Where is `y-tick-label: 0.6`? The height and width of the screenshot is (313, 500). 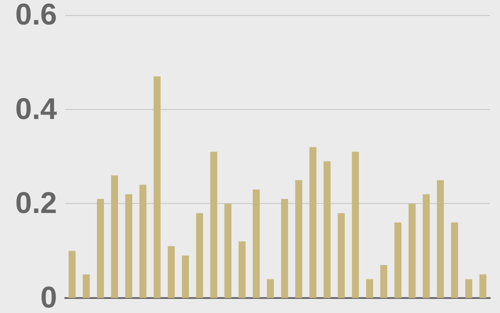
y-tick-label: 0.6 is located at coordinates (36, 16).